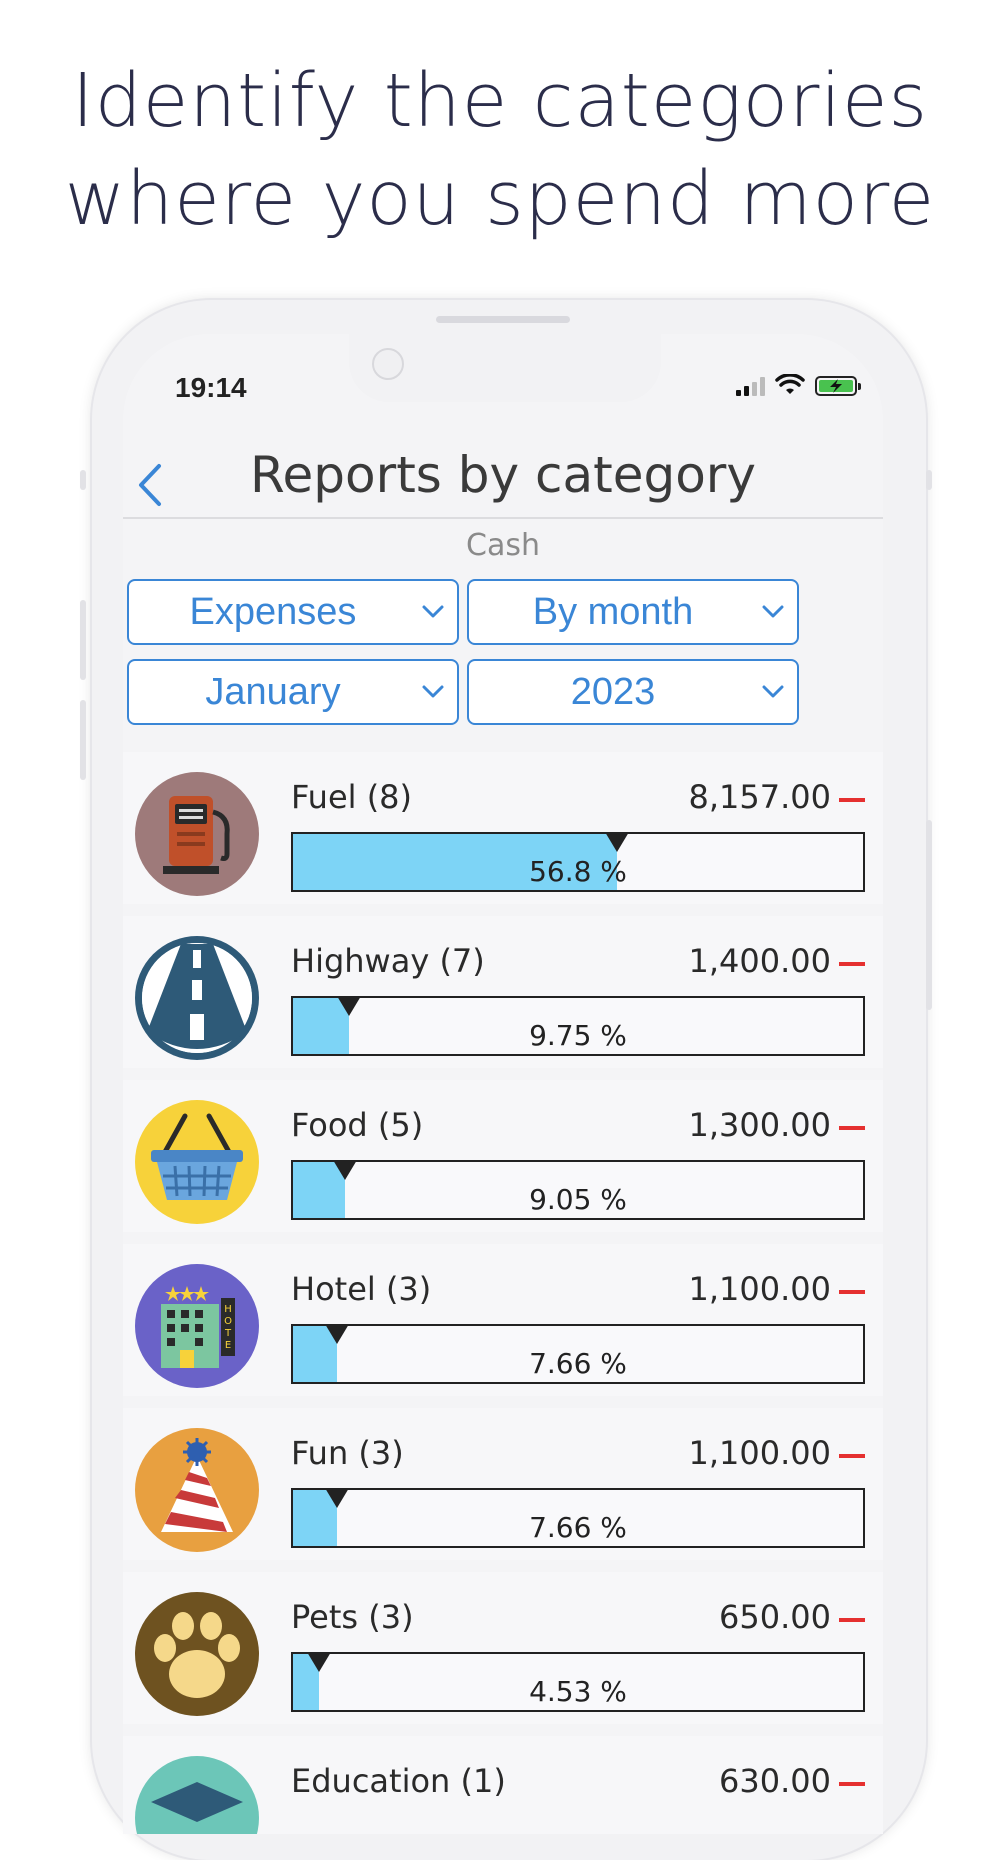 This screenshot has width=1000, height=1860. What do you see at coordinates (197, 1326) in the screenshot?
I see `hotel-icon: H O T E` at bounding box center [197, 1326].